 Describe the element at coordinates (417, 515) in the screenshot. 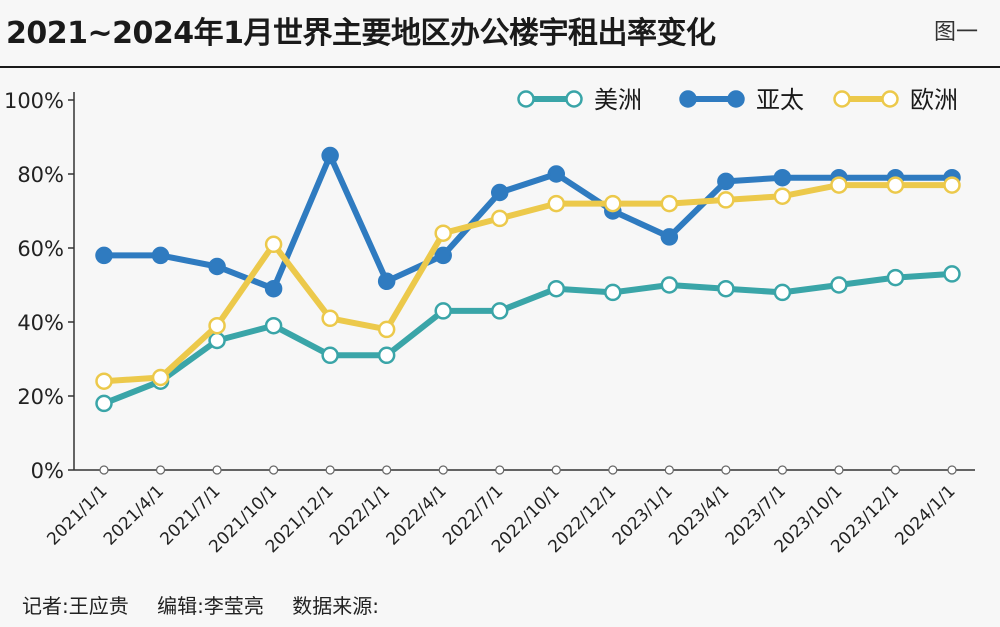

I see `x-tick-label: 2022/4/1` at that location.